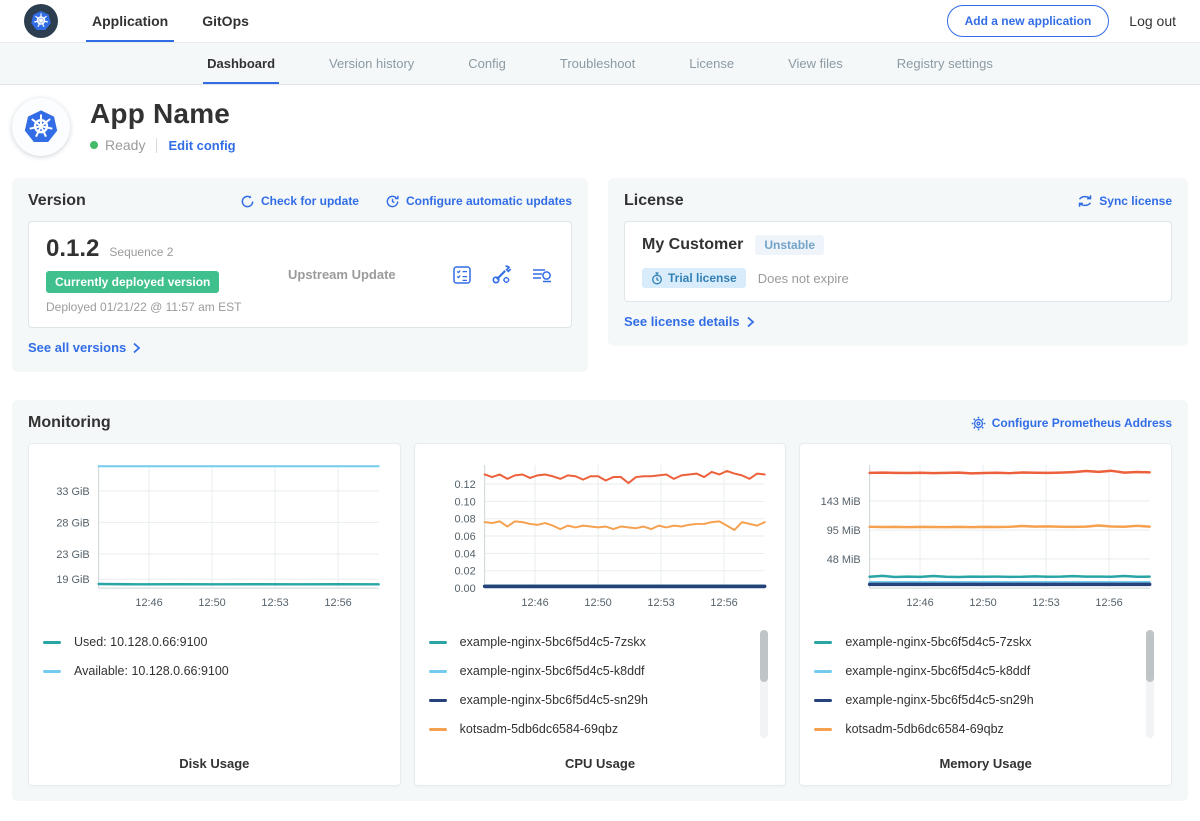 Image resolution: width=1200 pixels, height=821 pixels. Describe the element at coordinates (72, 580) in the screenshot. I see `svg-text: 19 GiB` at that location.